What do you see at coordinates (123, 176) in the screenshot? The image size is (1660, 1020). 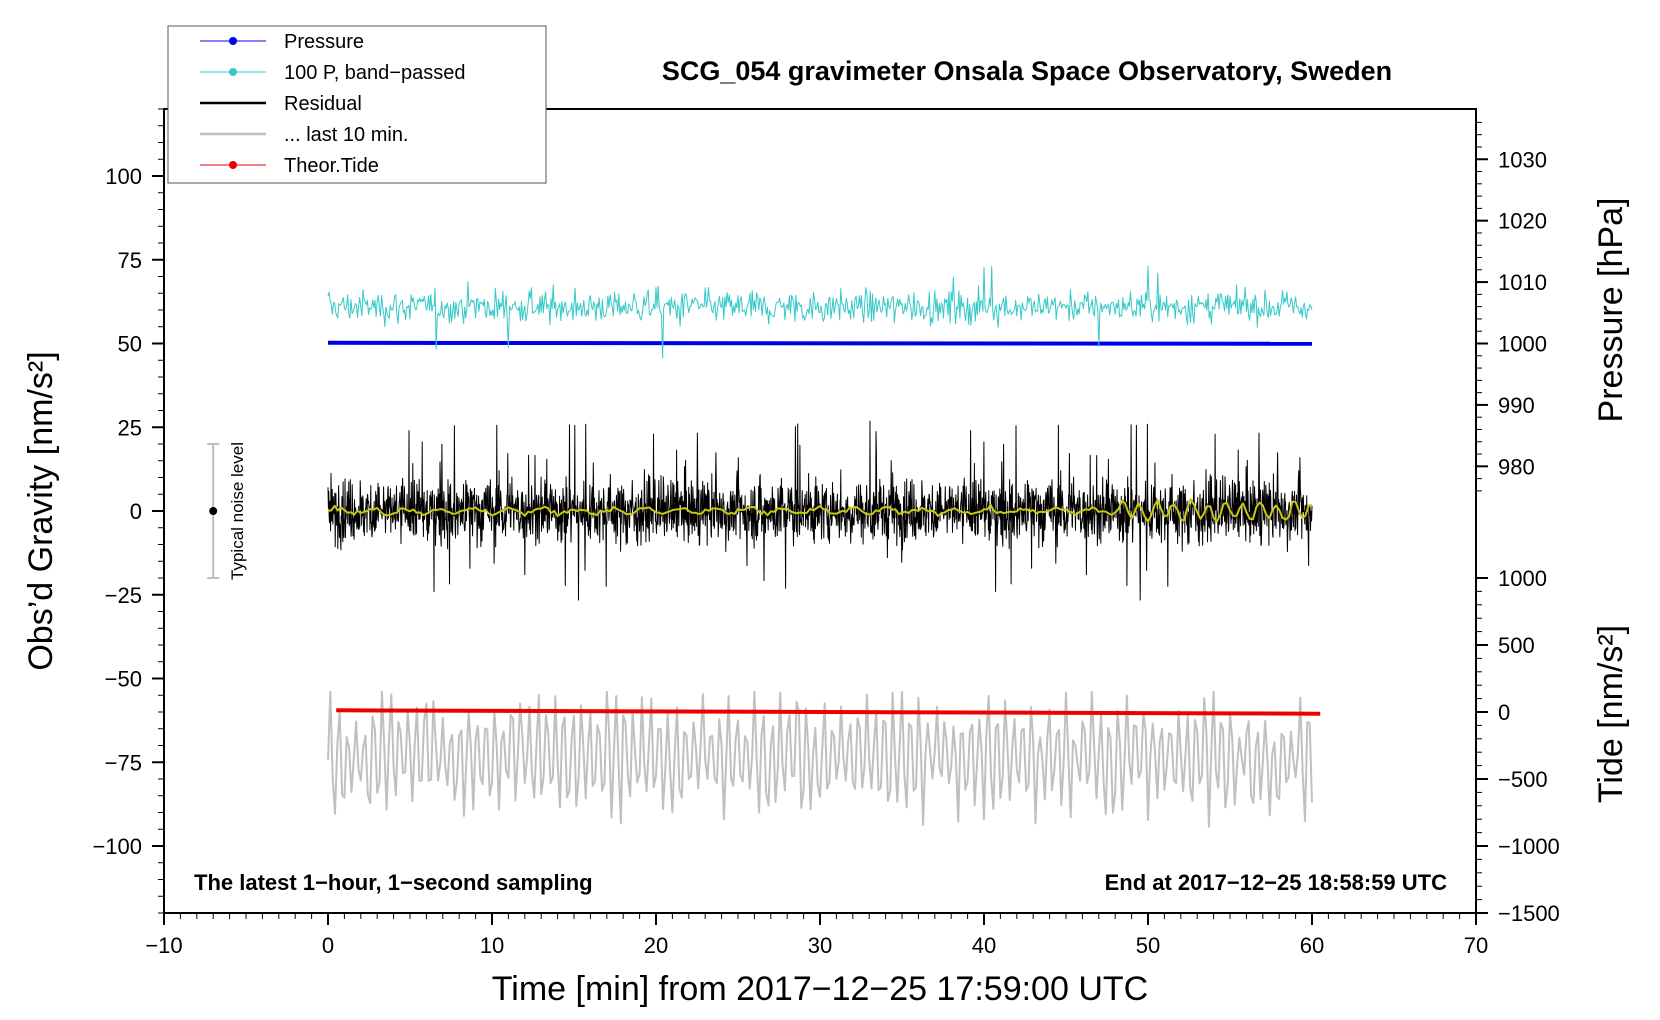 I see `y-left-tick-label: 100` at bounding box center [123, 176].